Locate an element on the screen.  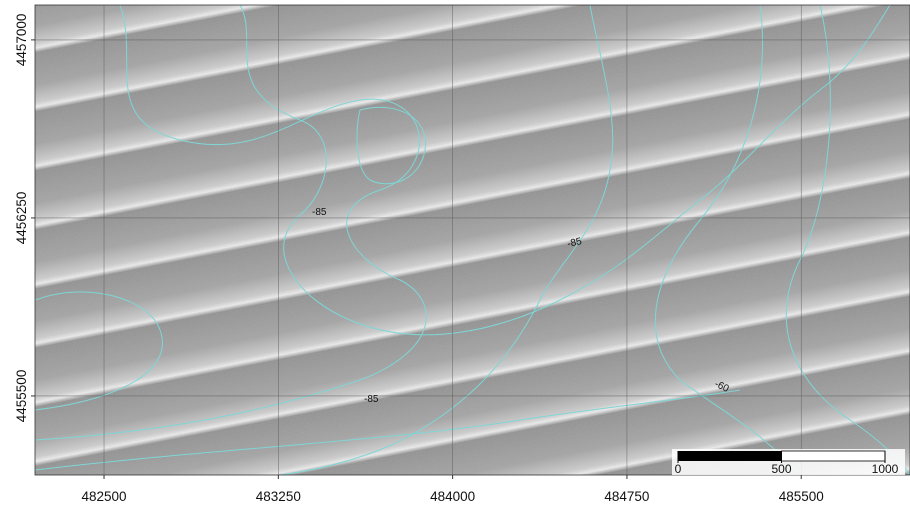
x-tick-label: 483250 is located at coordinates (278, 496).